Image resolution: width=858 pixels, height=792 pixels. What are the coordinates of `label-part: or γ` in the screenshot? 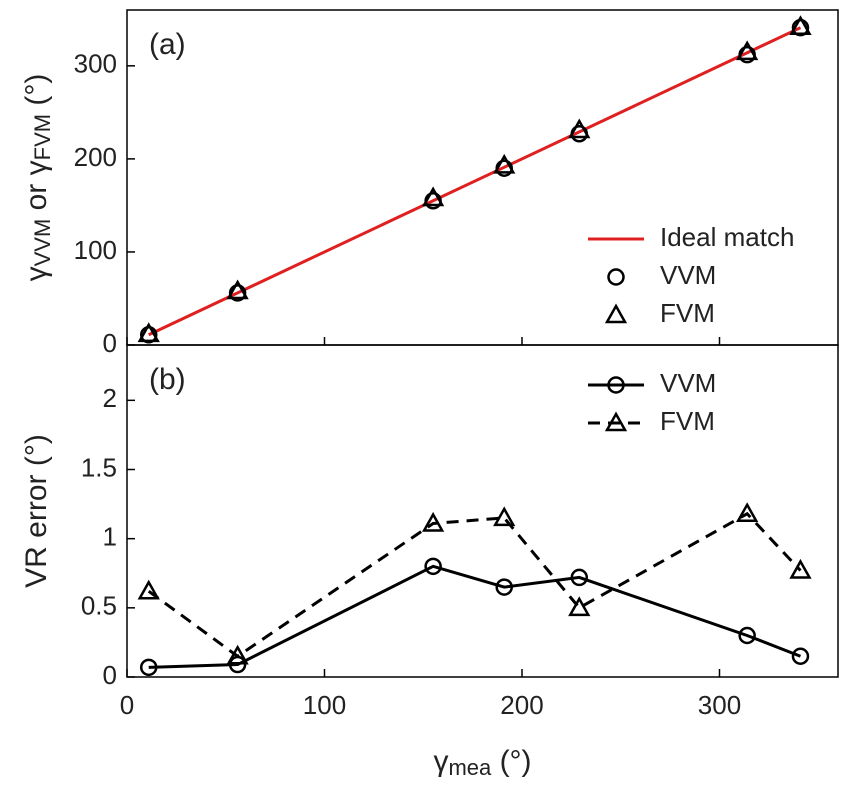 It's located at (36, 189).